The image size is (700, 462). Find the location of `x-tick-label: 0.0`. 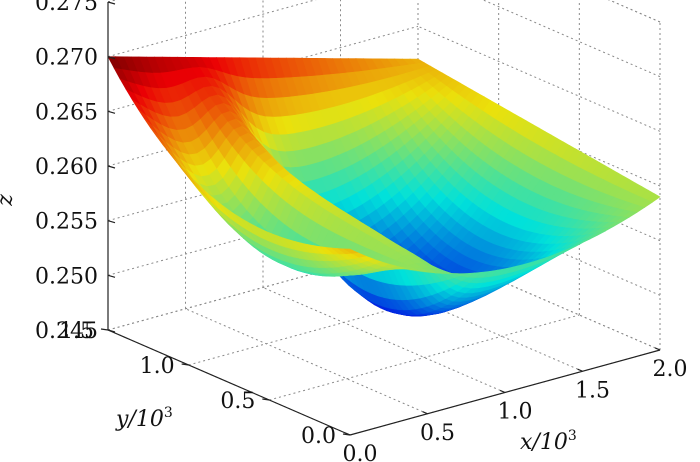

x-tick-label: 0.0 is located at coordinates (360, 452).